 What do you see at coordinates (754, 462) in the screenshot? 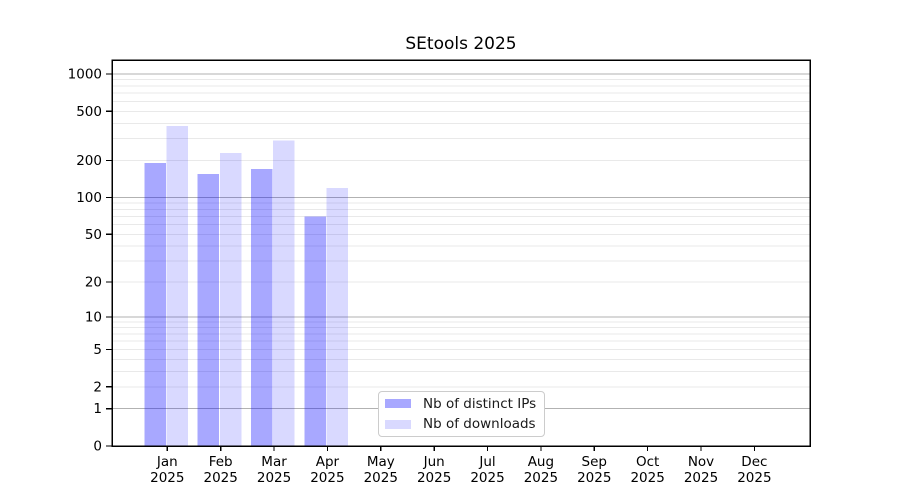
I see `x-tick-label-month: Dec` at bounding box center [754, 462].